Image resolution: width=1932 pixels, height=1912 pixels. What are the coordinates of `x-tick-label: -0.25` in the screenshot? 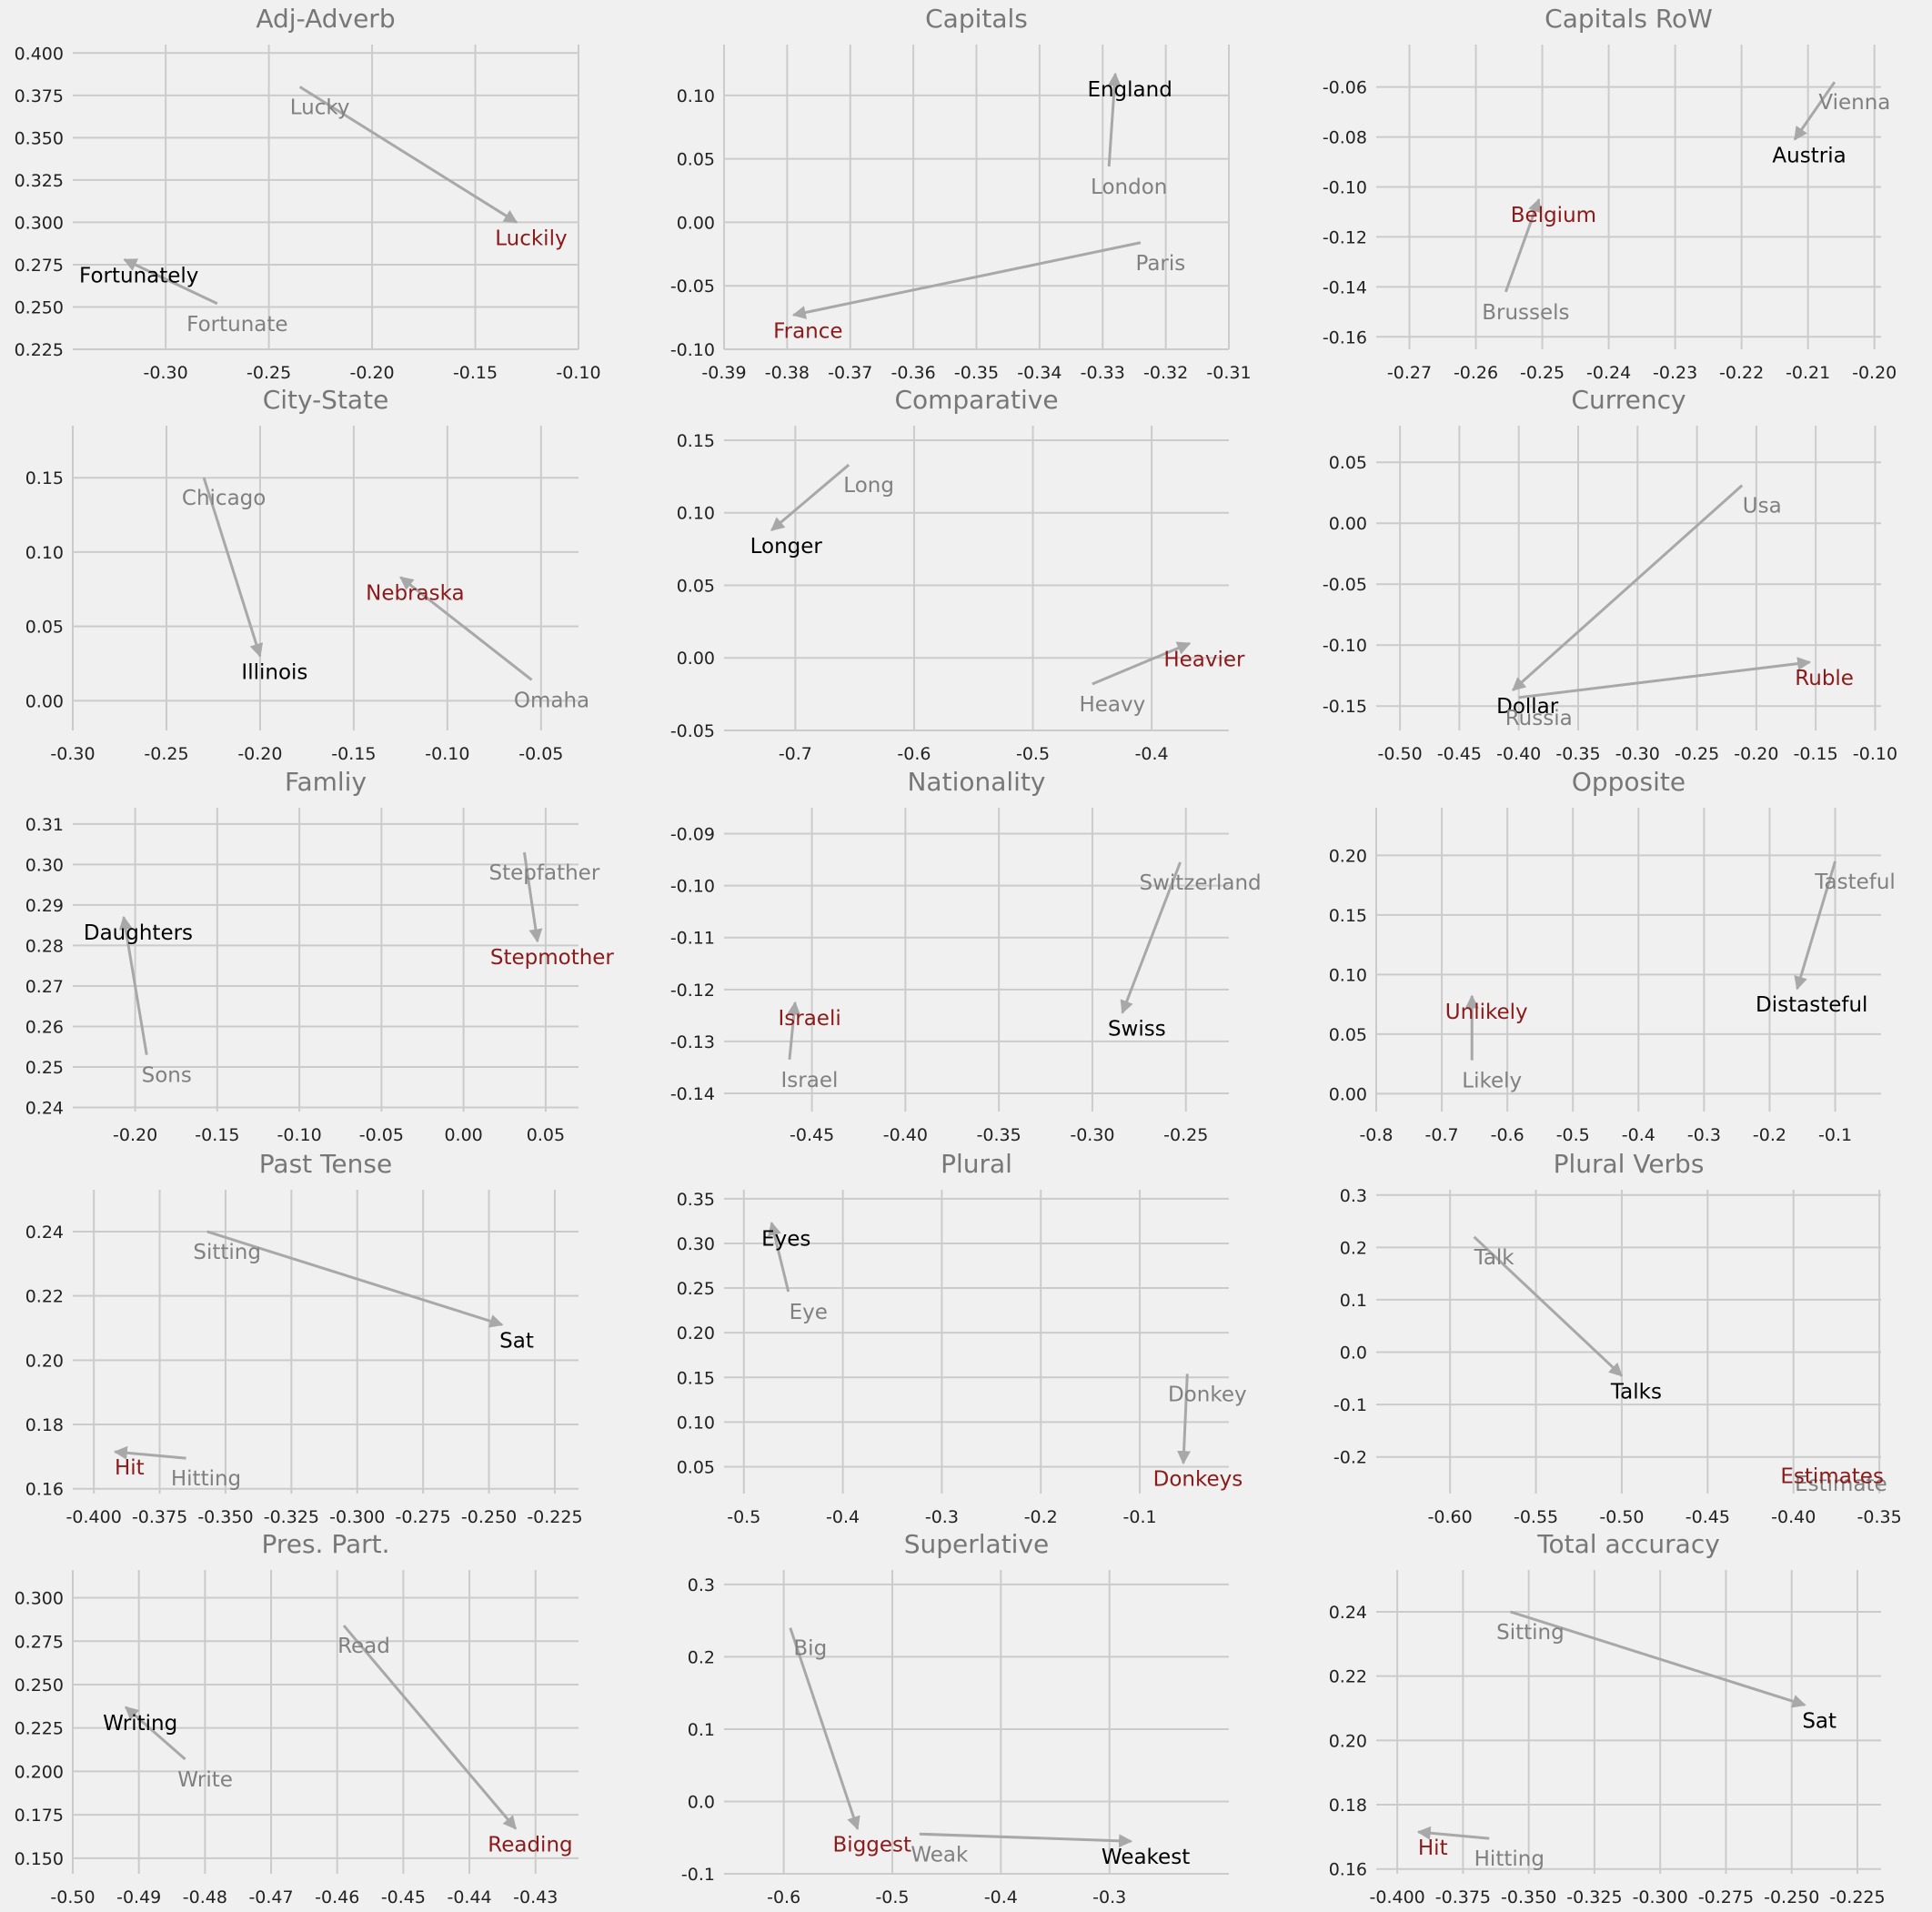 It's located at (269, 373).